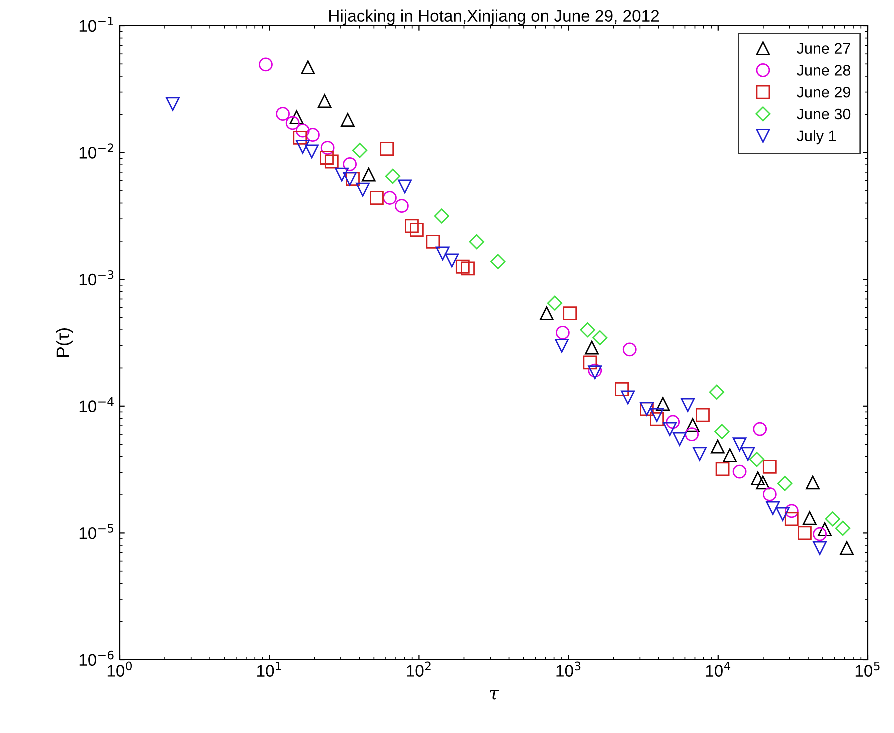  Describe the element at coordinates (868, 669) in the screenshot. I see `x-tick-label: 10$^{5}$` at that location.